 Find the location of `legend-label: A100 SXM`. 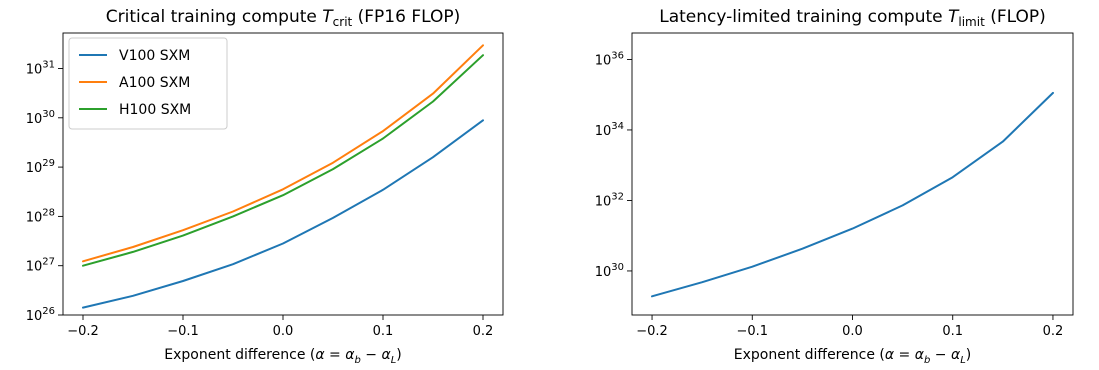

legend-label: A100 SXM is located at coordinates (154, 83).